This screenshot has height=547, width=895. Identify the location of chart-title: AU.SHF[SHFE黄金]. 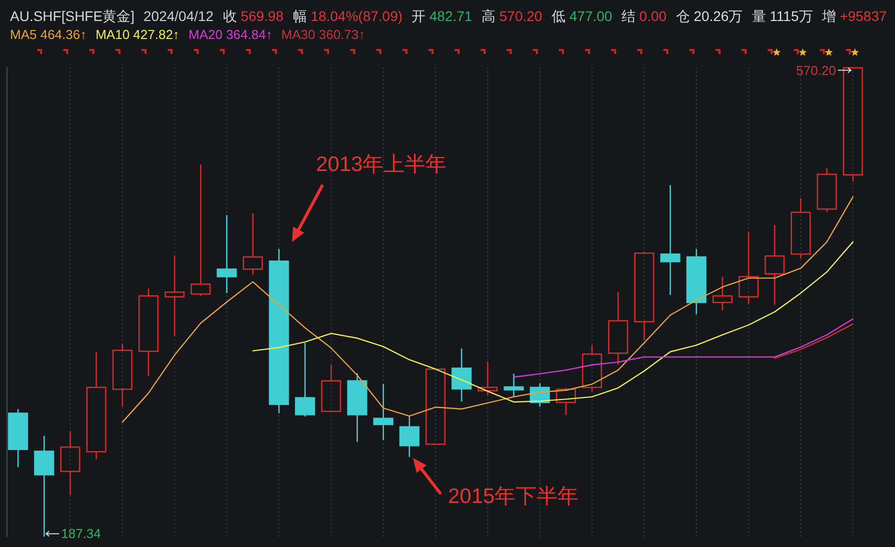
(72, 16).